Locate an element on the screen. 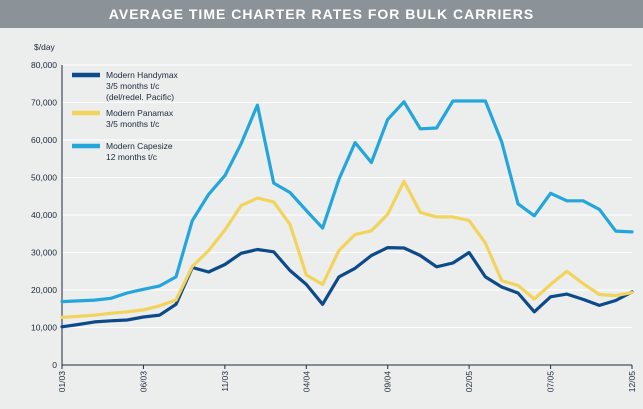 The width and height of the screenshot is (643, 409). x-tick-label: 11/03 is located at coordinates (225, 381).